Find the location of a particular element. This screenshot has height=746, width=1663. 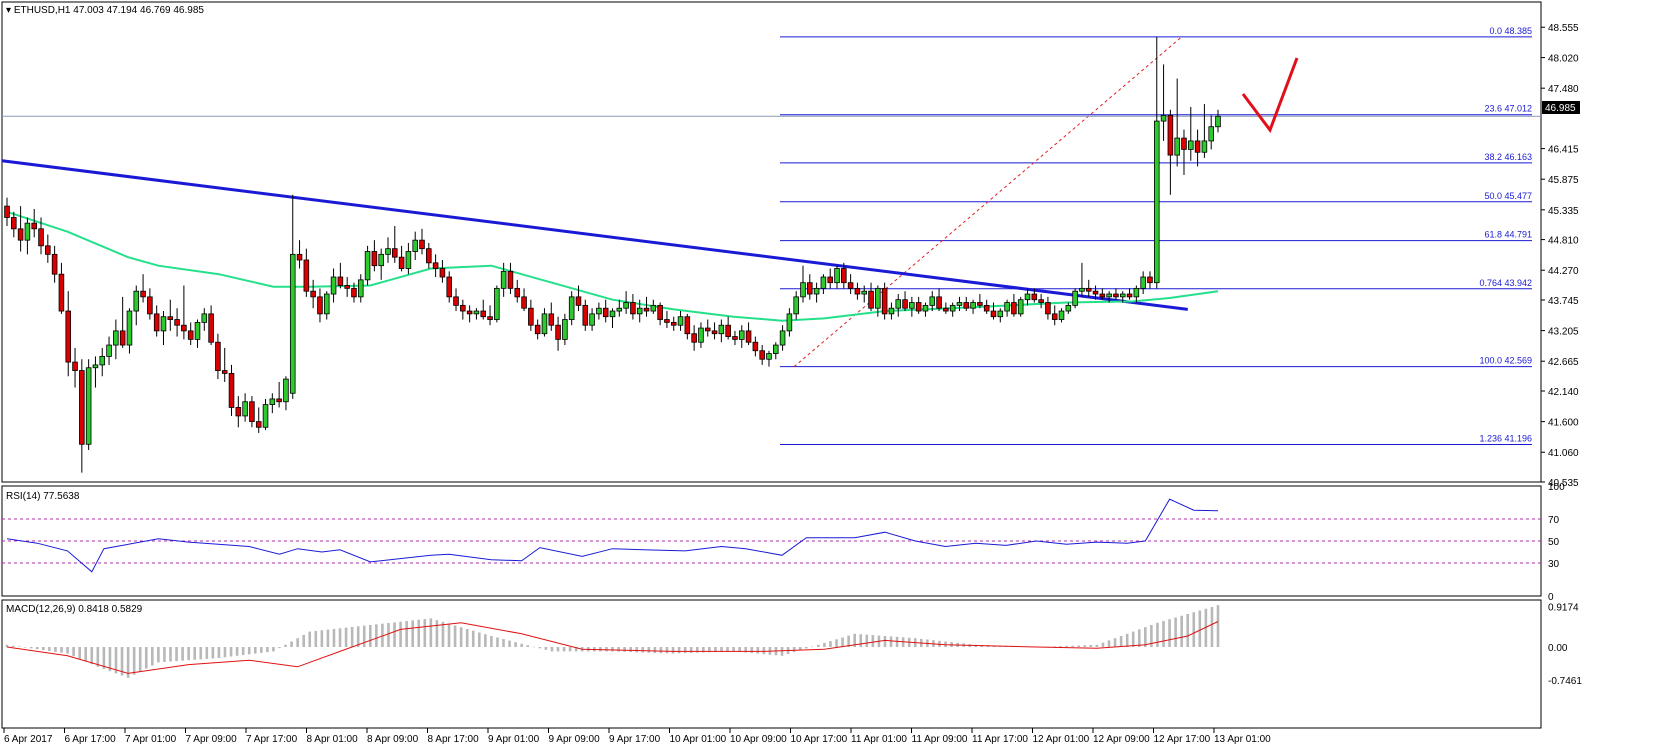

time-tick-label: 11 Apr 01:00 is located at coordinates (879, 739).